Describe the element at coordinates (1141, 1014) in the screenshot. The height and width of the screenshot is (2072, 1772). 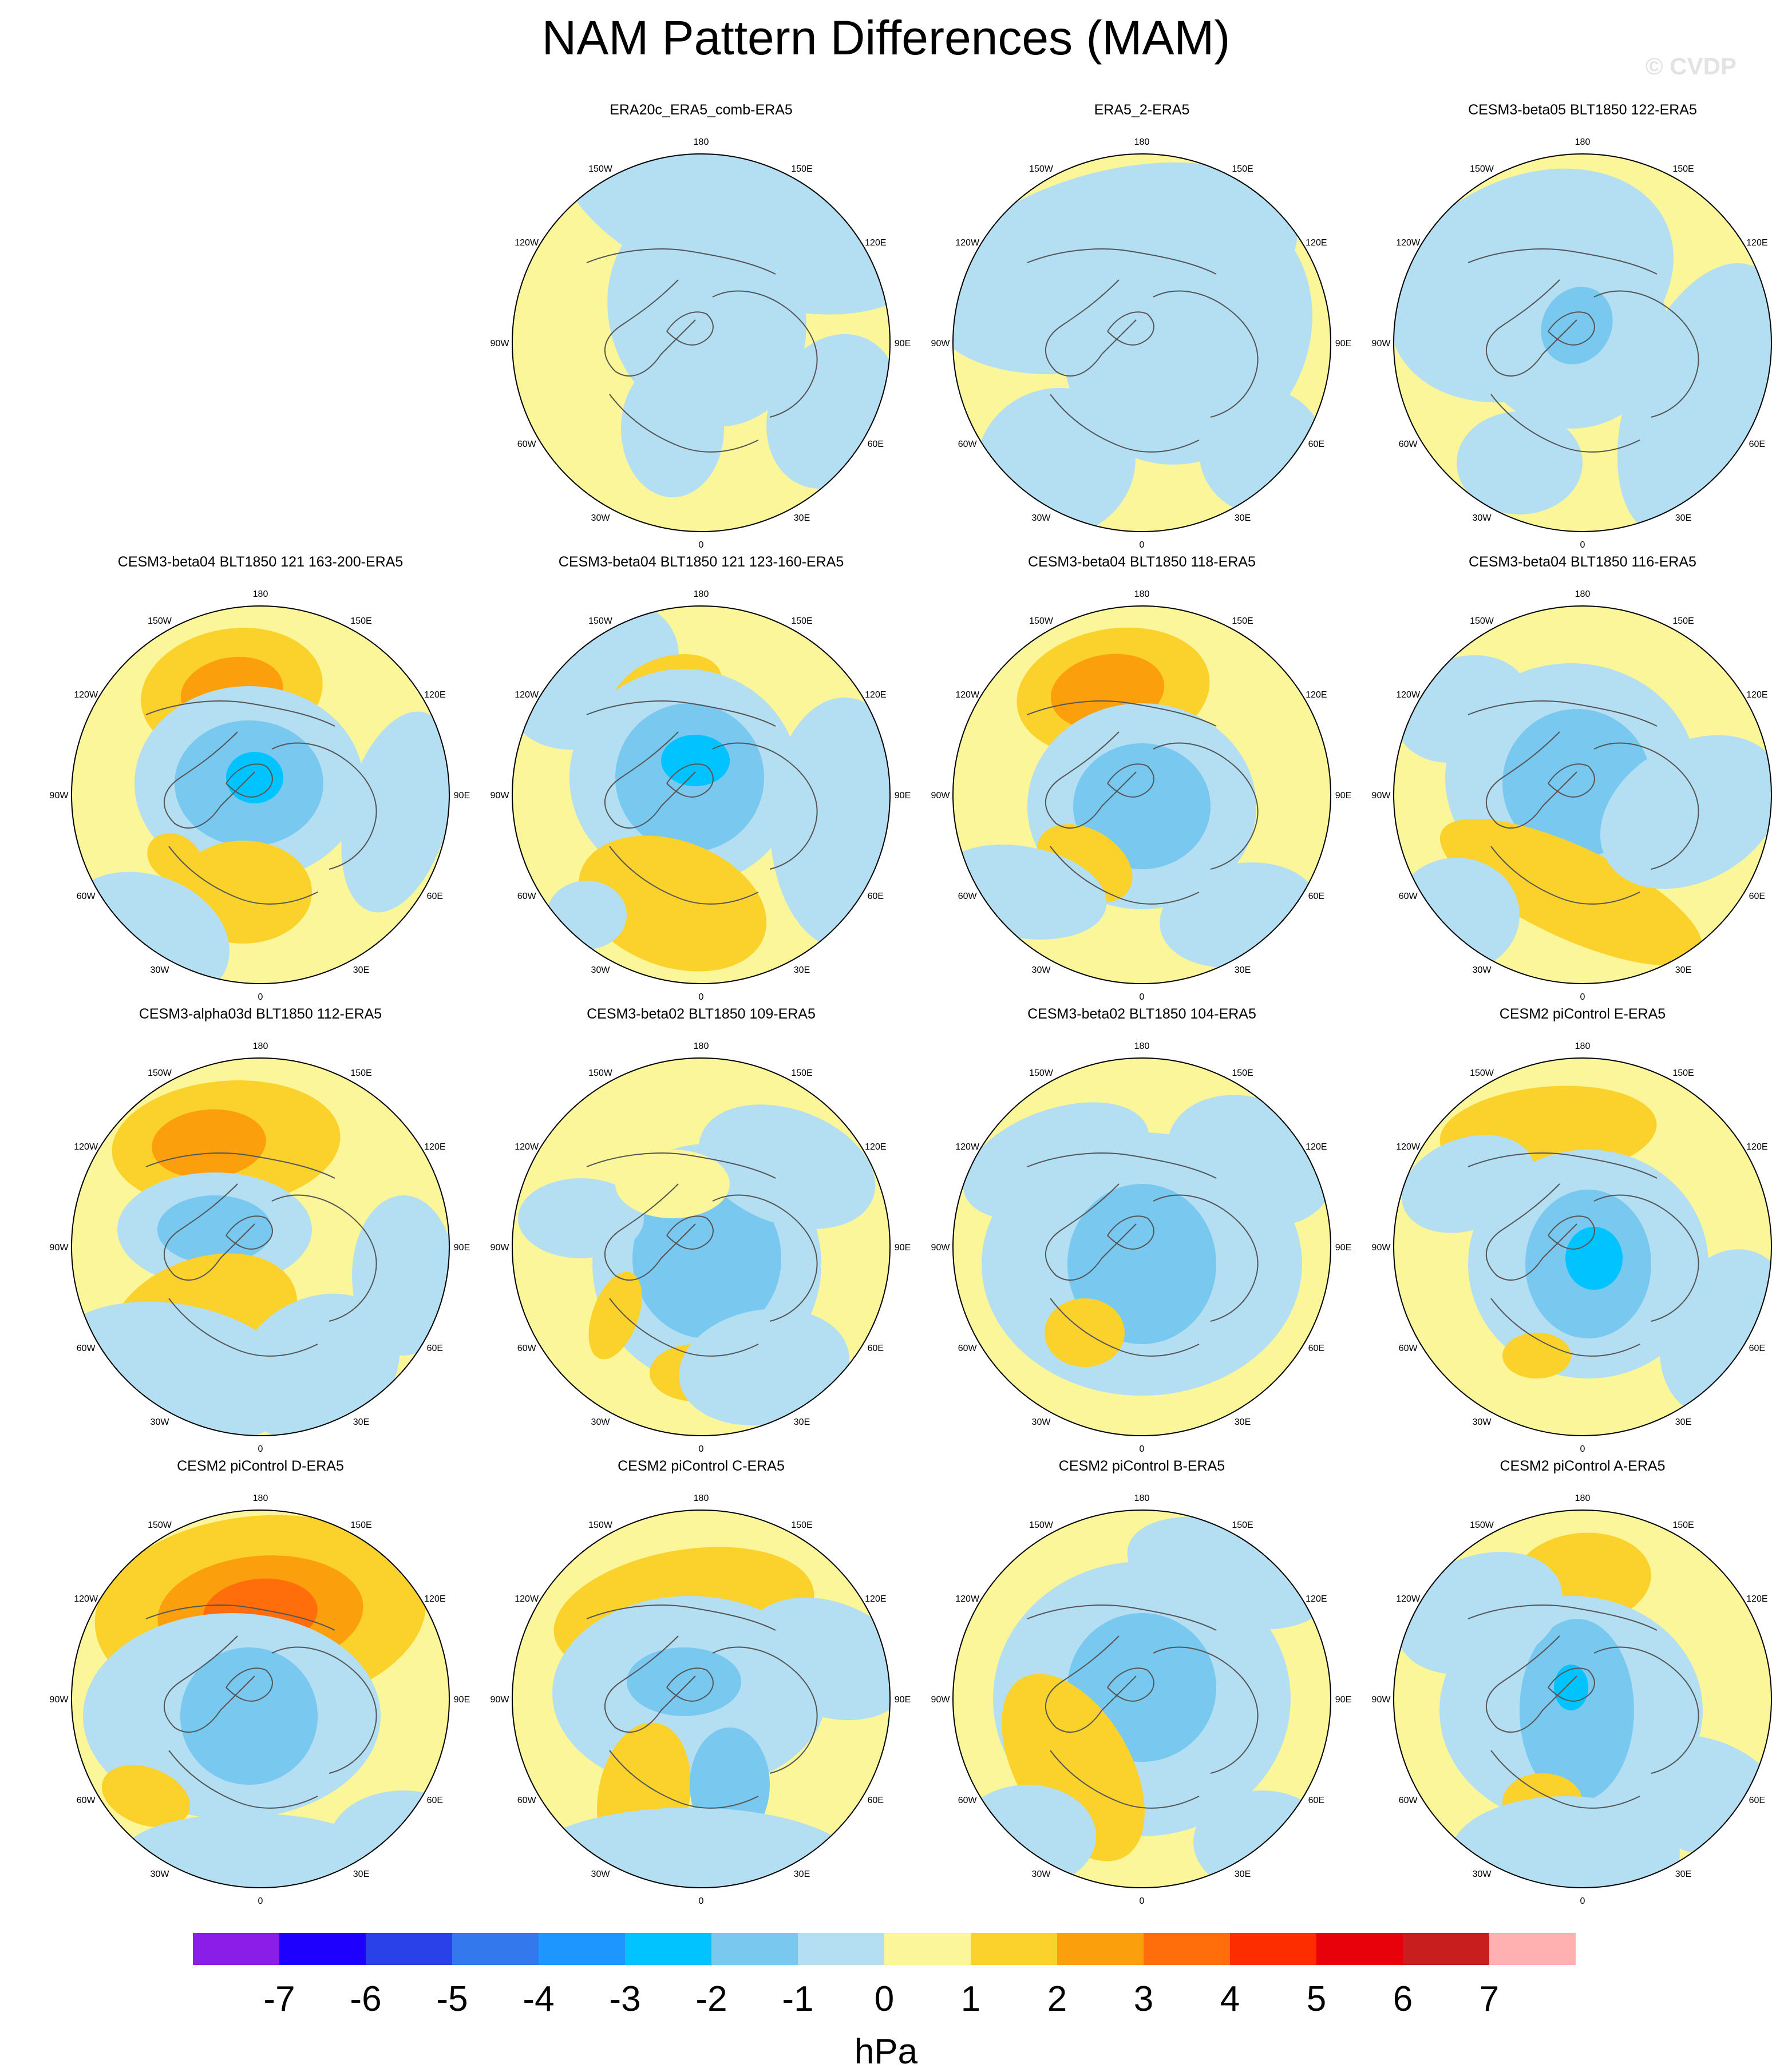
I see `panel-title: CESM3-beta02 BLT1850 104-ERA5` at that location.